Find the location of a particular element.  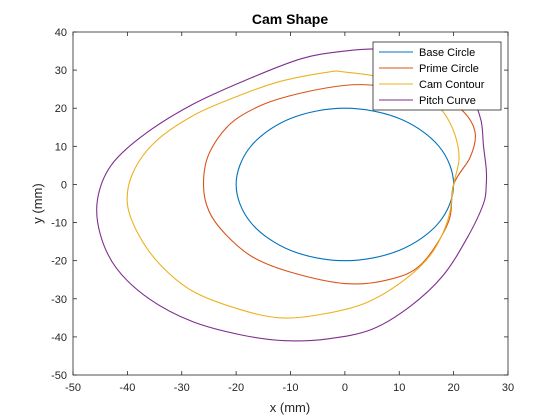

y-tick-label: -30 is located at coordinates (59, 300).